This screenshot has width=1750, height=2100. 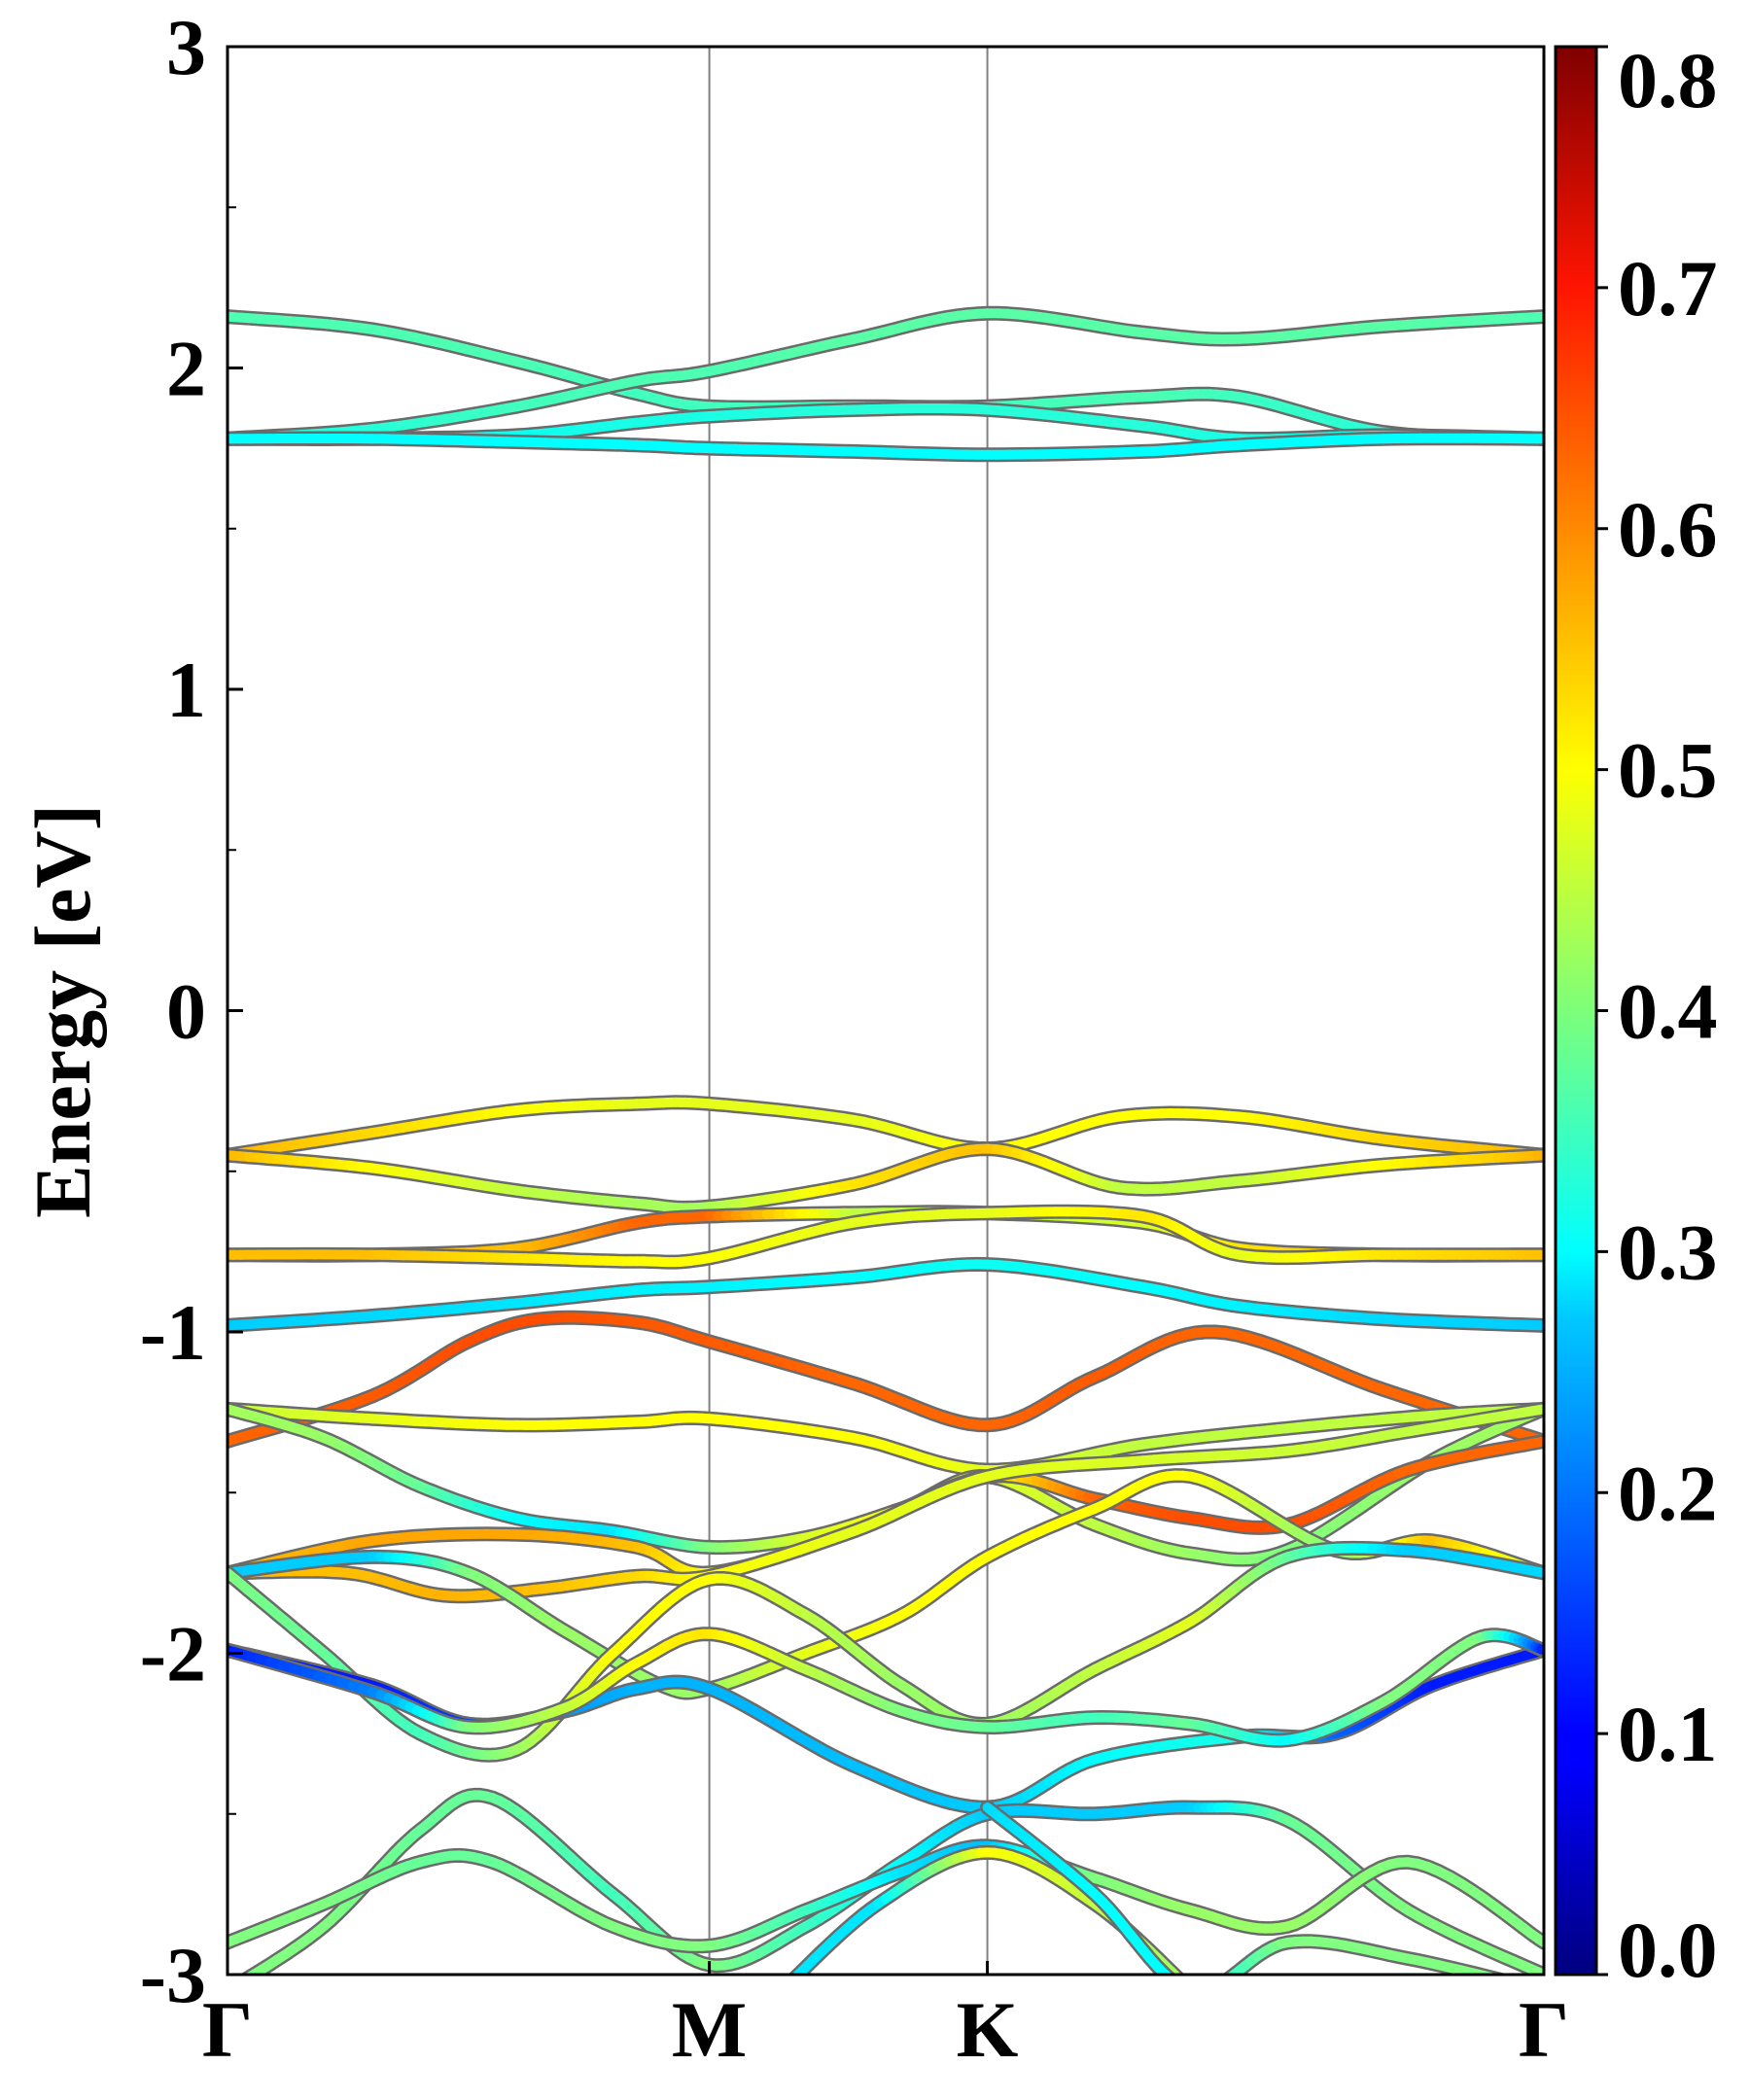 I want to click on colorbar-tick-label: 0.2, so click(x=1668, y=1493).